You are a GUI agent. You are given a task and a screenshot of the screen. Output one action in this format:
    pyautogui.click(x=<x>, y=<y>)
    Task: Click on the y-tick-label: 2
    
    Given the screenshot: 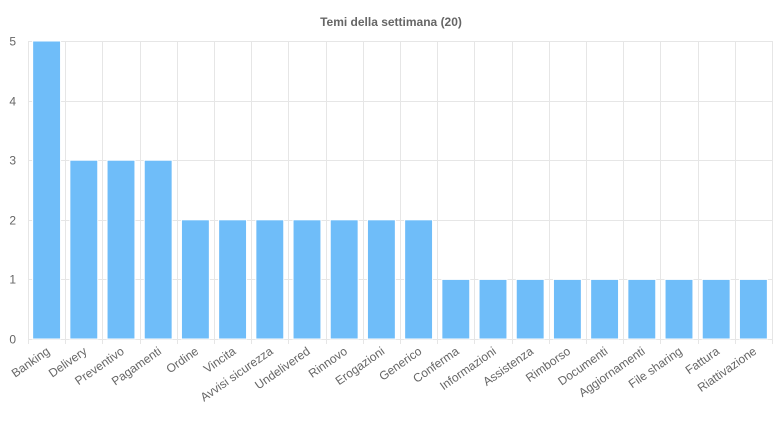 What is the action you would take?
    pyautogui.click(x=12, y=221)
    